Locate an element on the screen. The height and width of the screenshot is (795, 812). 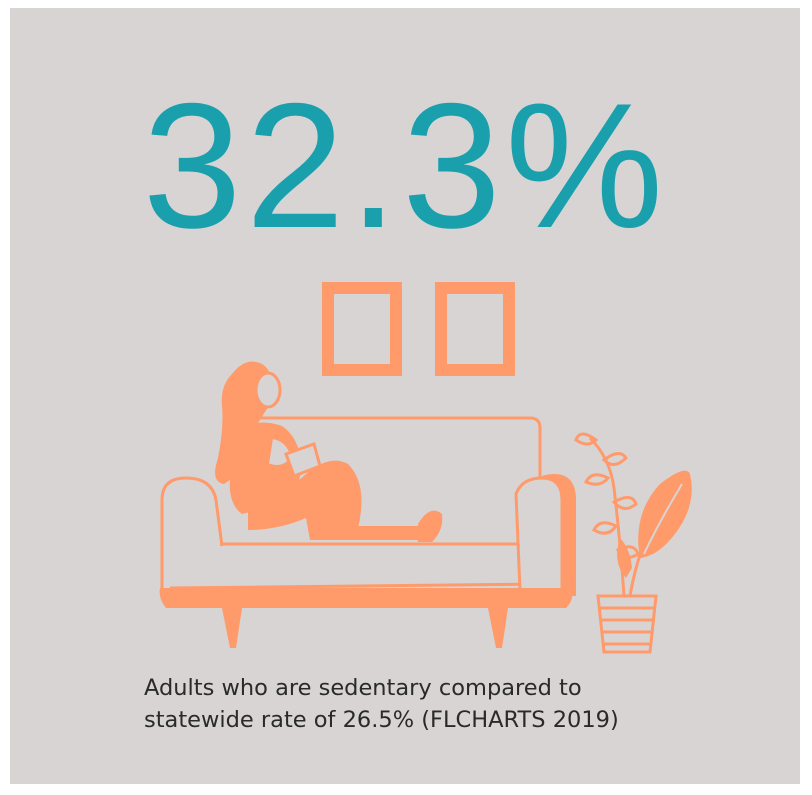
caption-line-1: Adults who are sedentary compared to is located at coordinates (363, 688).